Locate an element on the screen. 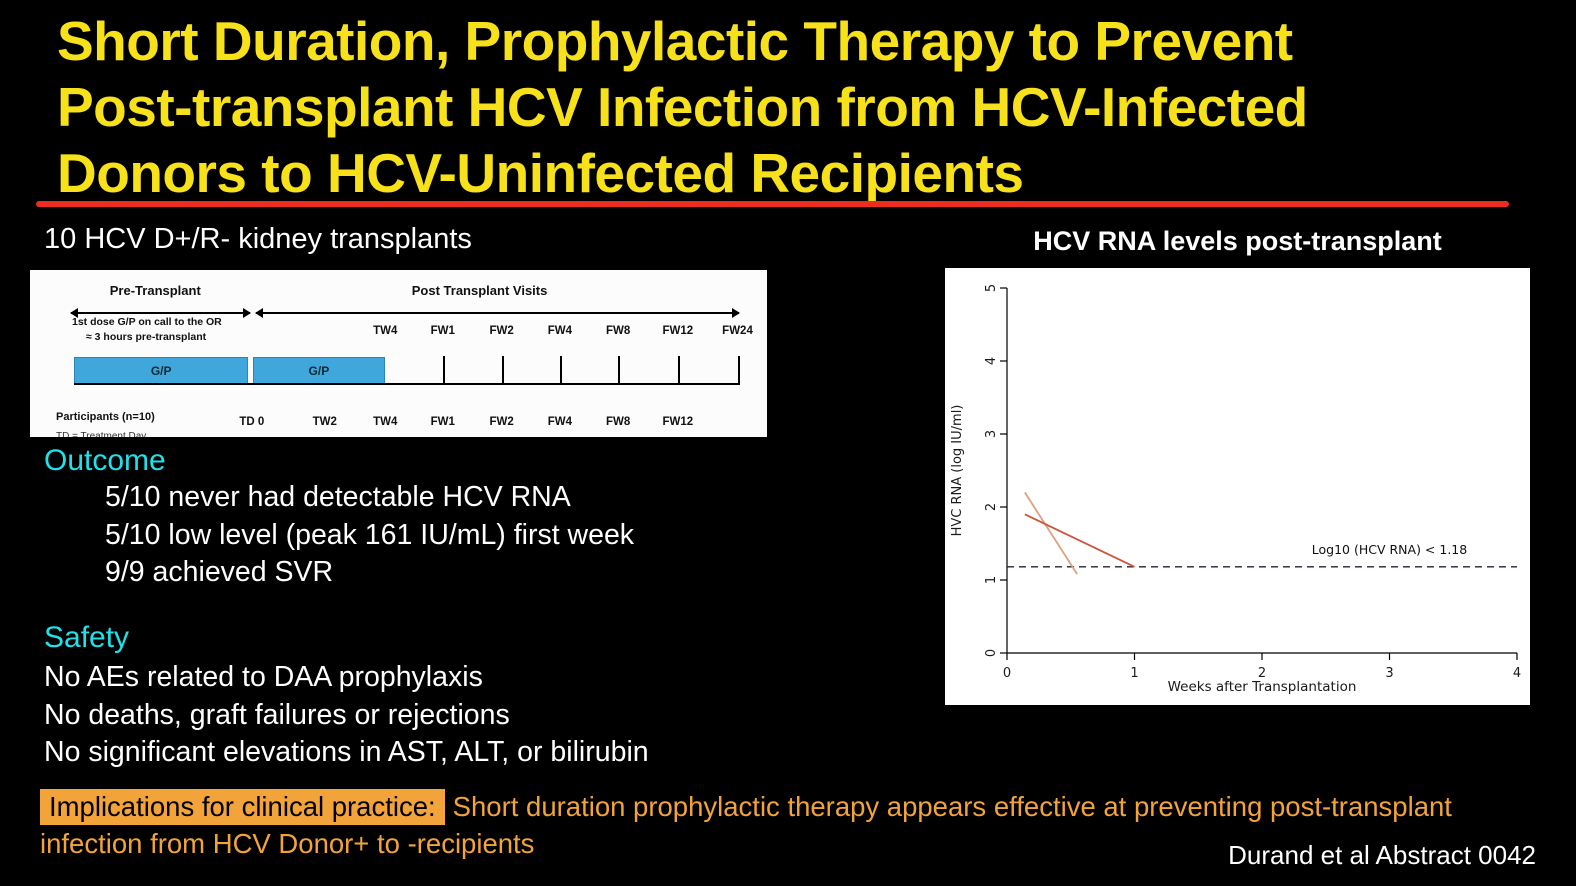 This screenshot has width=1576, height=886. top-tick-label: FW2 is located at coordinates (501, 331).